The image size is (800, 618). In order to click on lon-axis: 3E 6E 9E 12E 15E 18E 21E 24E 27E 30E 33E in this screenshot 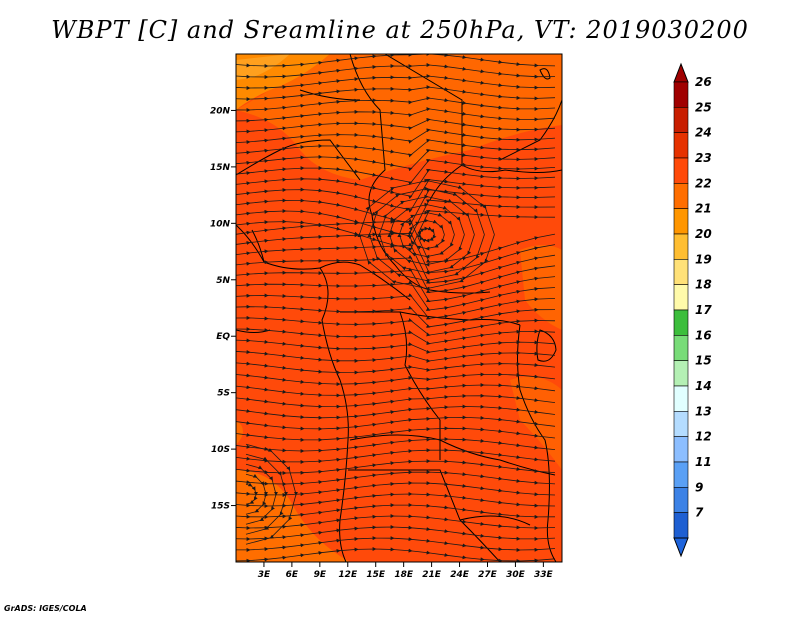, I will do `click(406, 571)`.